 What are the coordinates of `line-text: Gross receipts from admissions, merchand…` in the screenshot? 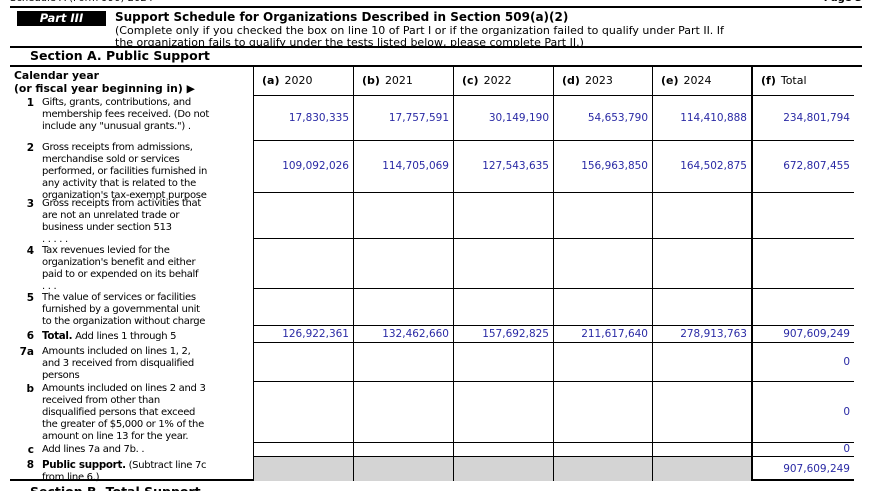 It's located at (125, 171).